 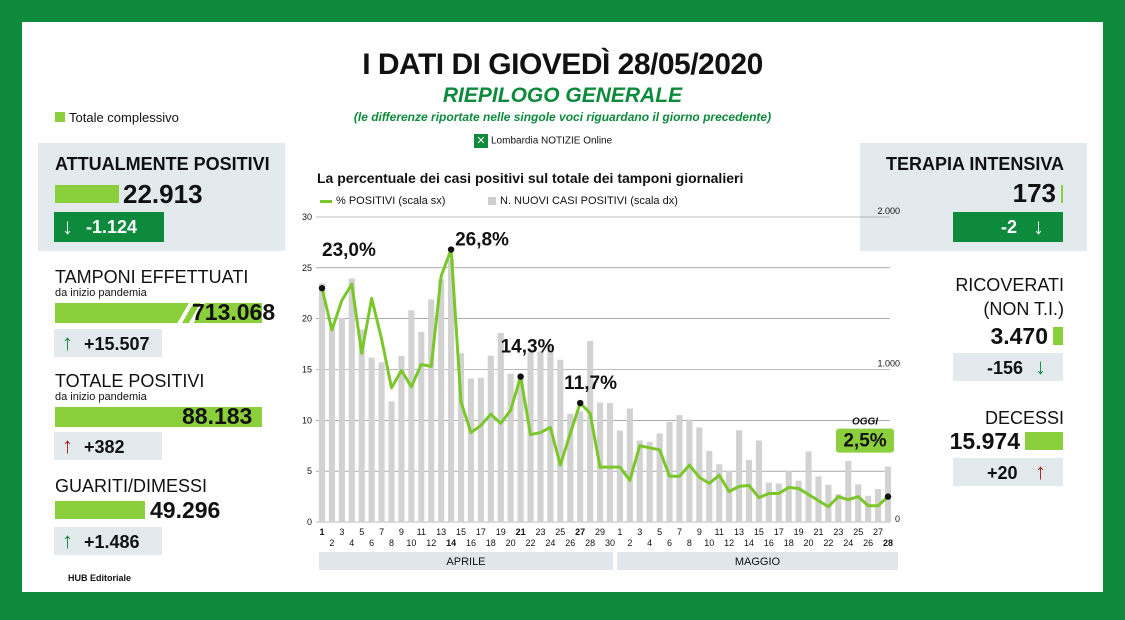 I want to click on y-right-tick-label: 2.000, so click(x=888, y=211).